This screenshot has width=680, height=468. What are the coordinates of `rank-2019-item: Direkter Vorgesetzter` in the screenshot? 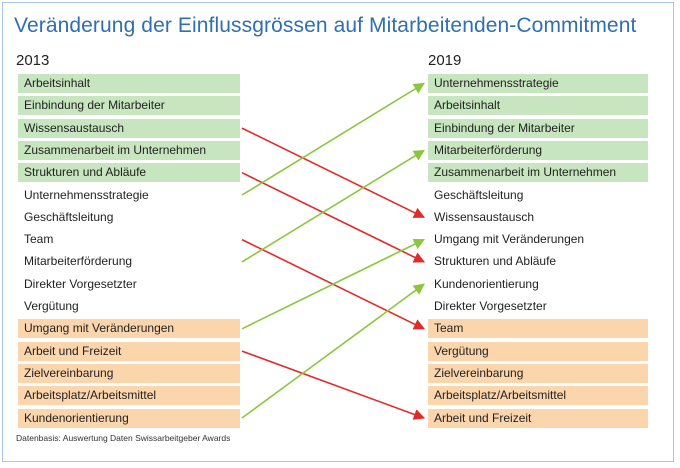 It's located at (490, 306).